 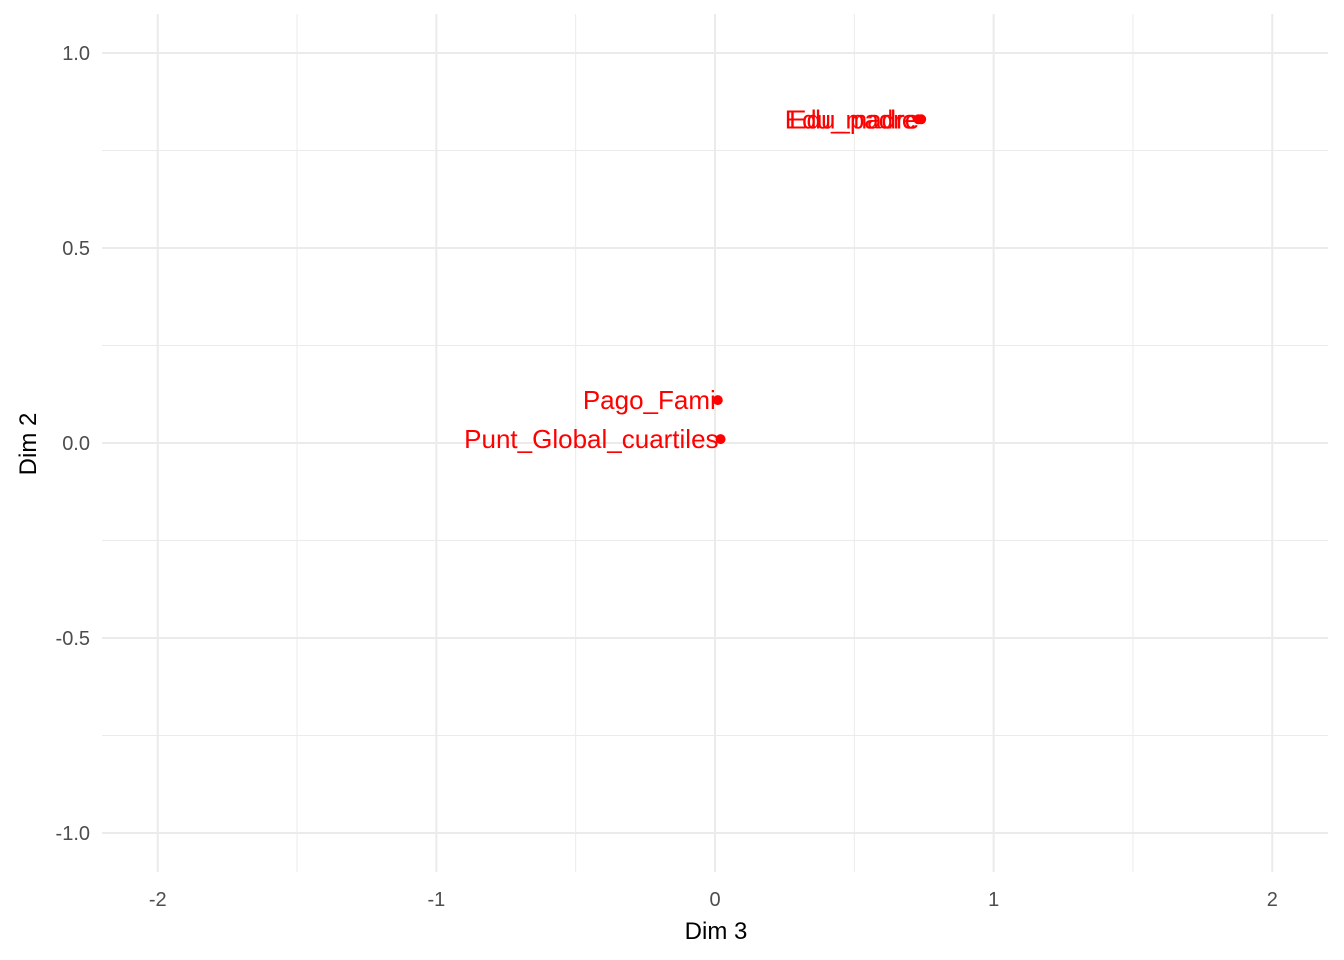 I want to click on point-label: Punt_Global_cuartiles, so click(x=591, y=439).